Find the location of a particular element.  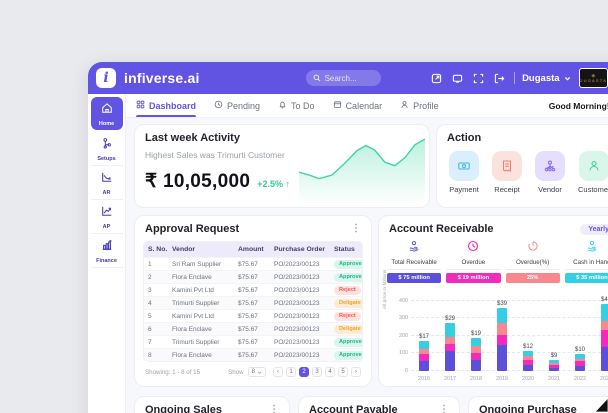

tab-pending: Pending is located at coordinates (237, 105).